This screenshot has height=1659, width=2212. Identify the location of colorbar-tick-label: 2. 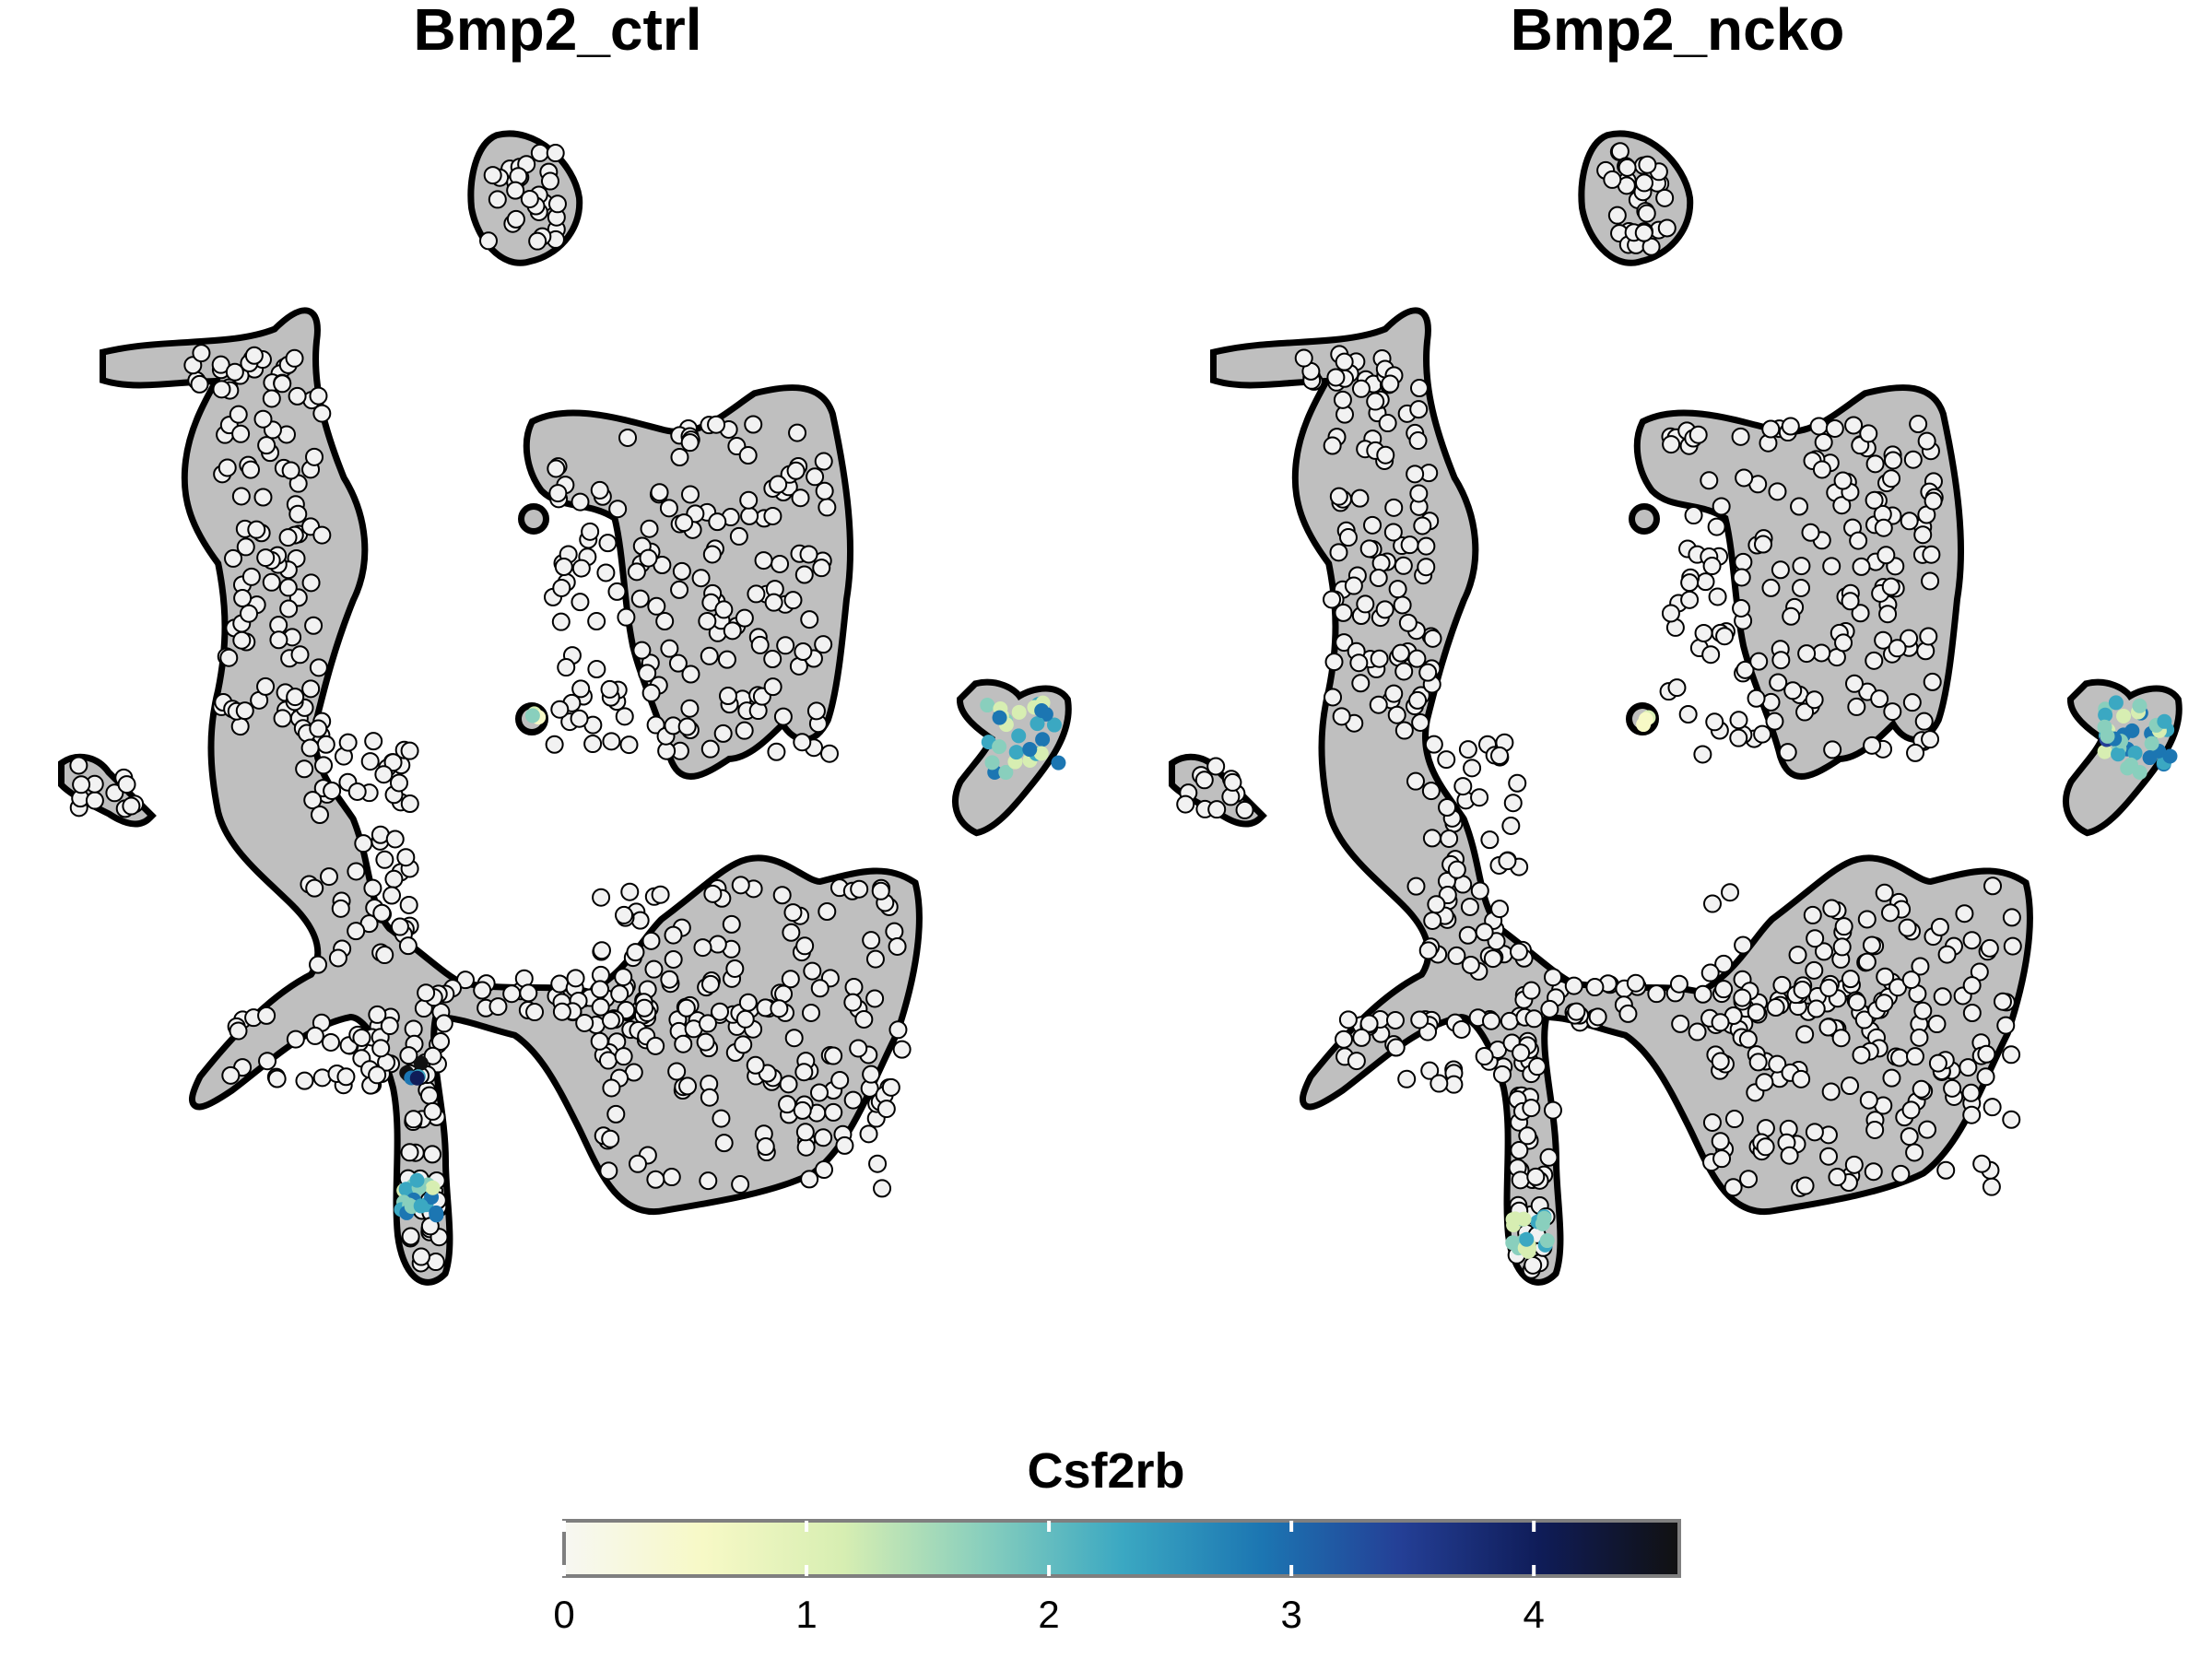
(1049, 1614).